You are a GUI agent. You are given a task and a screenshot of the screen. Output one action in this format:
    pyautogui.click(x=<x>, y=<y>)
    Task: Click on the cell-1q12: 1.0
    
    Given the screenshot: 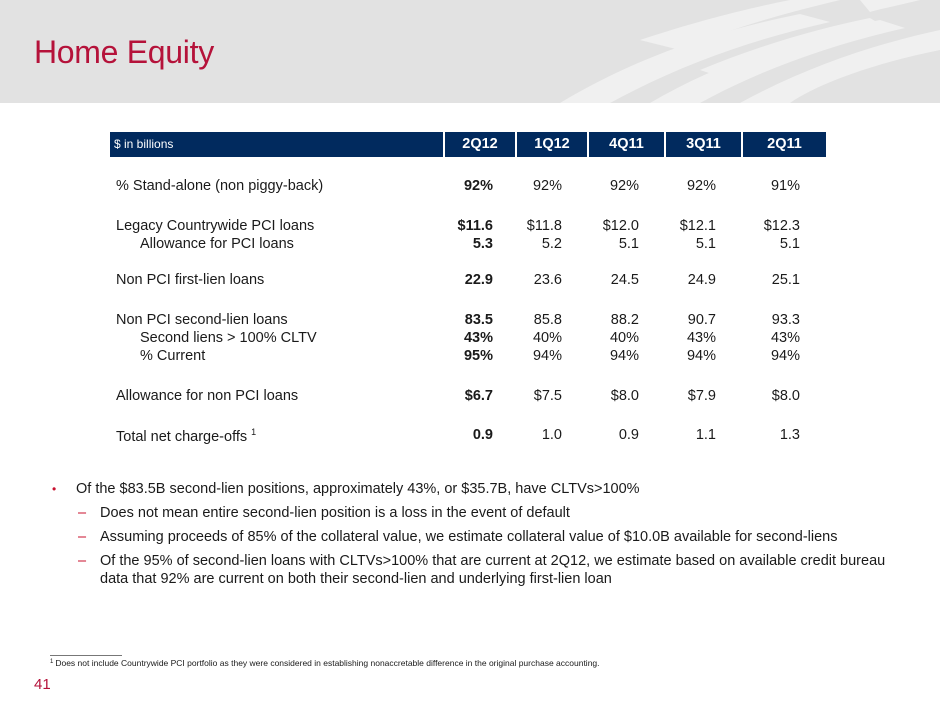 What is the action you would take?
    pyautogui.click(x=551, y=435)
    